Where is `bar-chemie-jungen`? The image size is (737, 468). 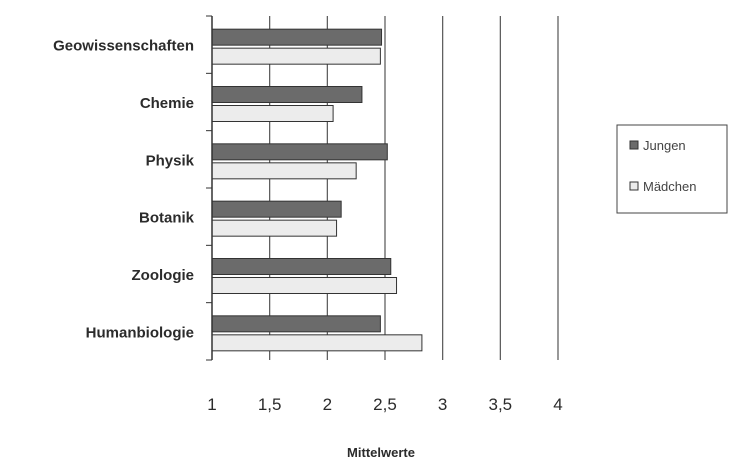 bar-chemie-jungen is located at coordinates (287, 94).